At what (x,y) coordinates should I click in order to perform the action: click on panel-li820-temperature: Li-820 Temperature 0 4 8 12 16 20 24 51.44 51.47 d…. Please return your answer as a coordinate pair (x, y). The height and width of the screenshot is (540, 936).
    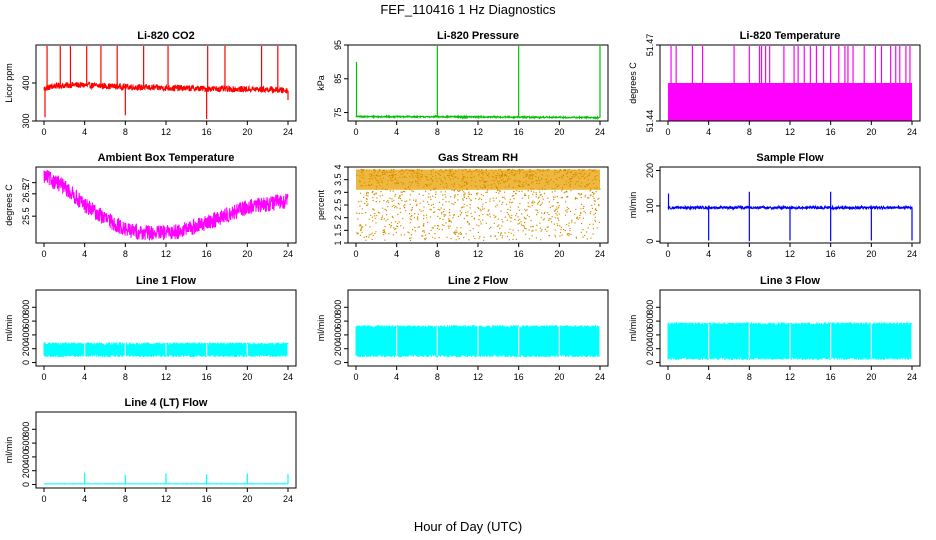
    Looking at the image, I should click on (774, 83).